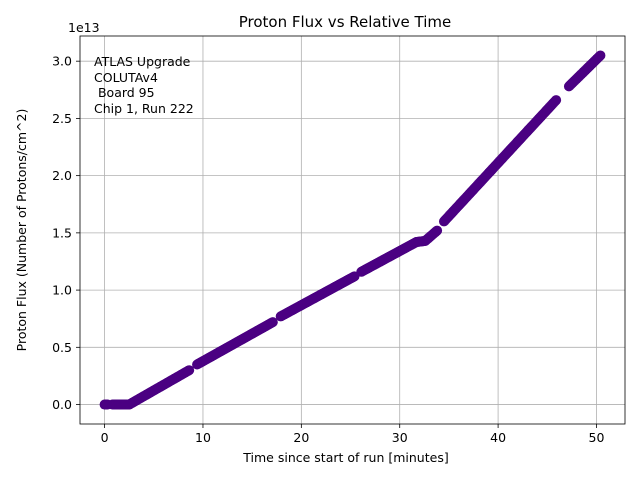 The image size is (640, 480). Describe the element at coordinates (105, 437) in the screenshot. I see `x-tick-label: 0` at that location.